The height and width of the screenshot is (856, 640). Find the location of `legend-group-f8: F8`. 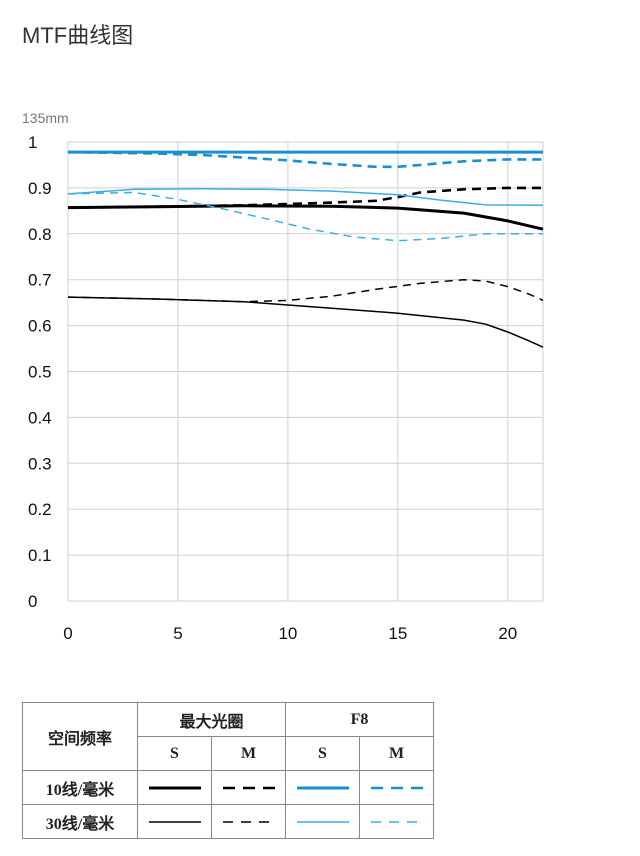

legend-group-f8: F8 is located at coordinates (359, 719).